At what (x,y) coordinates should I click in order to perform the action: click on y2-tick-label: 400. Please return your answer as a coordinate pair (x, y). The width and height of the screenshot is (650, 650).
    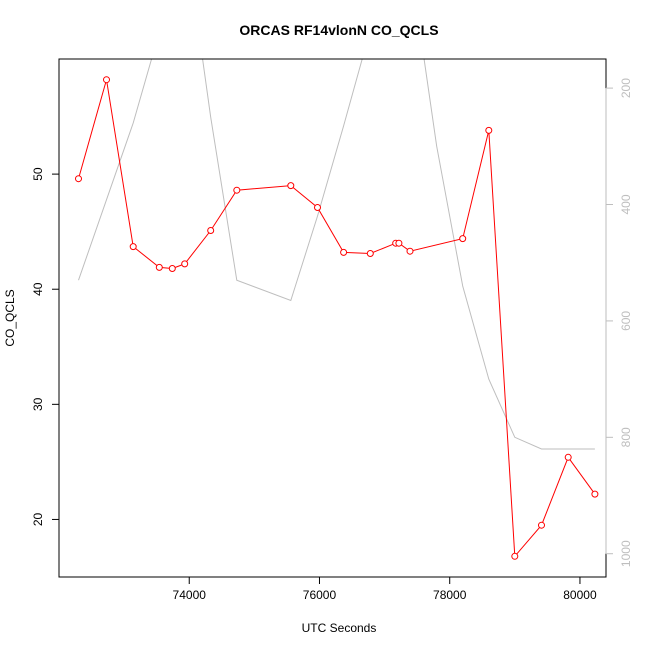
    Looking at the image, I should click on (626, 204).